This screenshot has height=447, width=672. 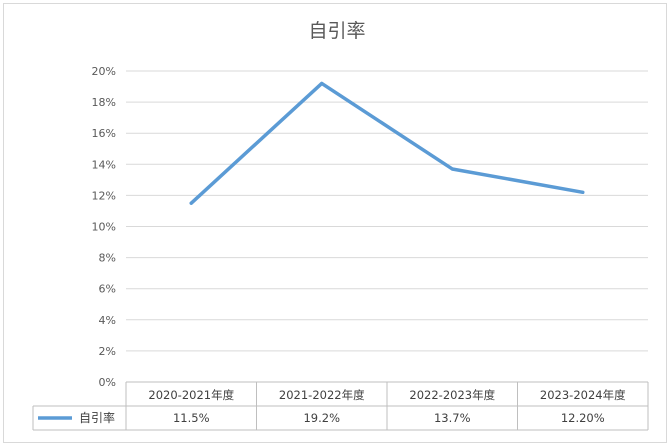 What do you see at coordinates (322, 395) in the screenshot?
I see `x-category-label: 2021-2022年度` at bounding box center [322, 395].